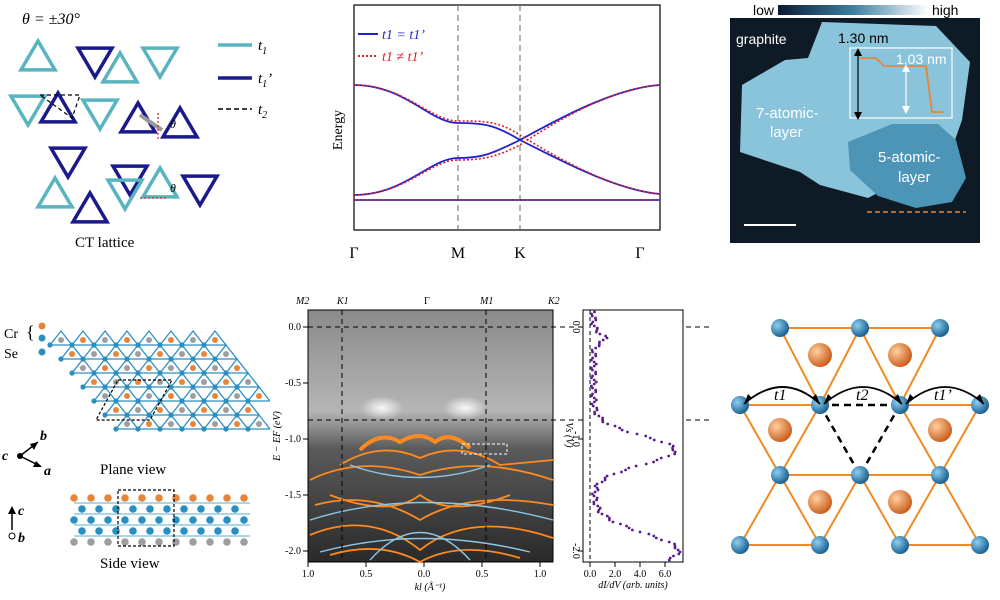 Image resolution: width=1000 pixels, height=600 pixels. What do you see at coordinates (242, 47) in the screenshot?
I see `legend-t1: t1` at bounding box center [242, 47].